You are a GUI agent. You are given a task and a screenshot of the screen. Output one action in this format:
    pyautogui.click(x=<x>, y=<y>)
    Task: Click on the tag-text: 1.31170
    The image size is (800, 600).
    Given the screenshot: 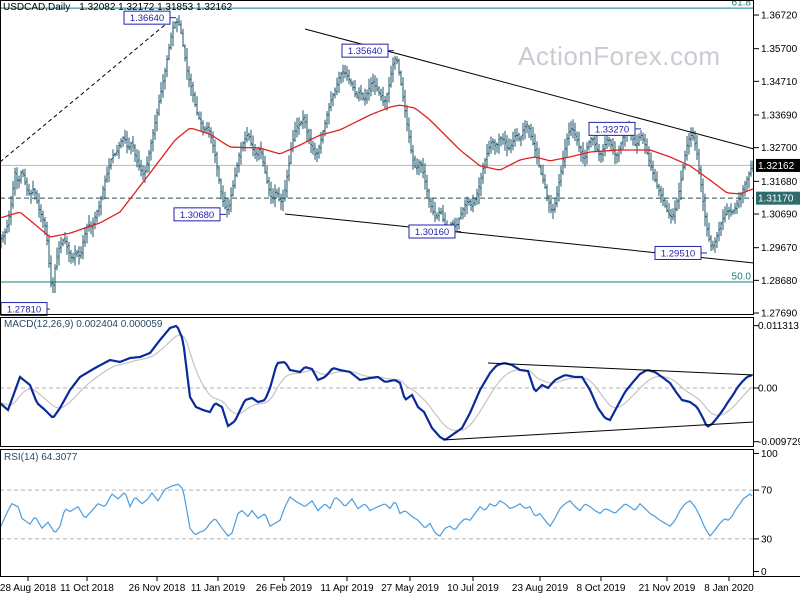 What is the action you would take?
    pyautogui.click(x=776, y=199)
    